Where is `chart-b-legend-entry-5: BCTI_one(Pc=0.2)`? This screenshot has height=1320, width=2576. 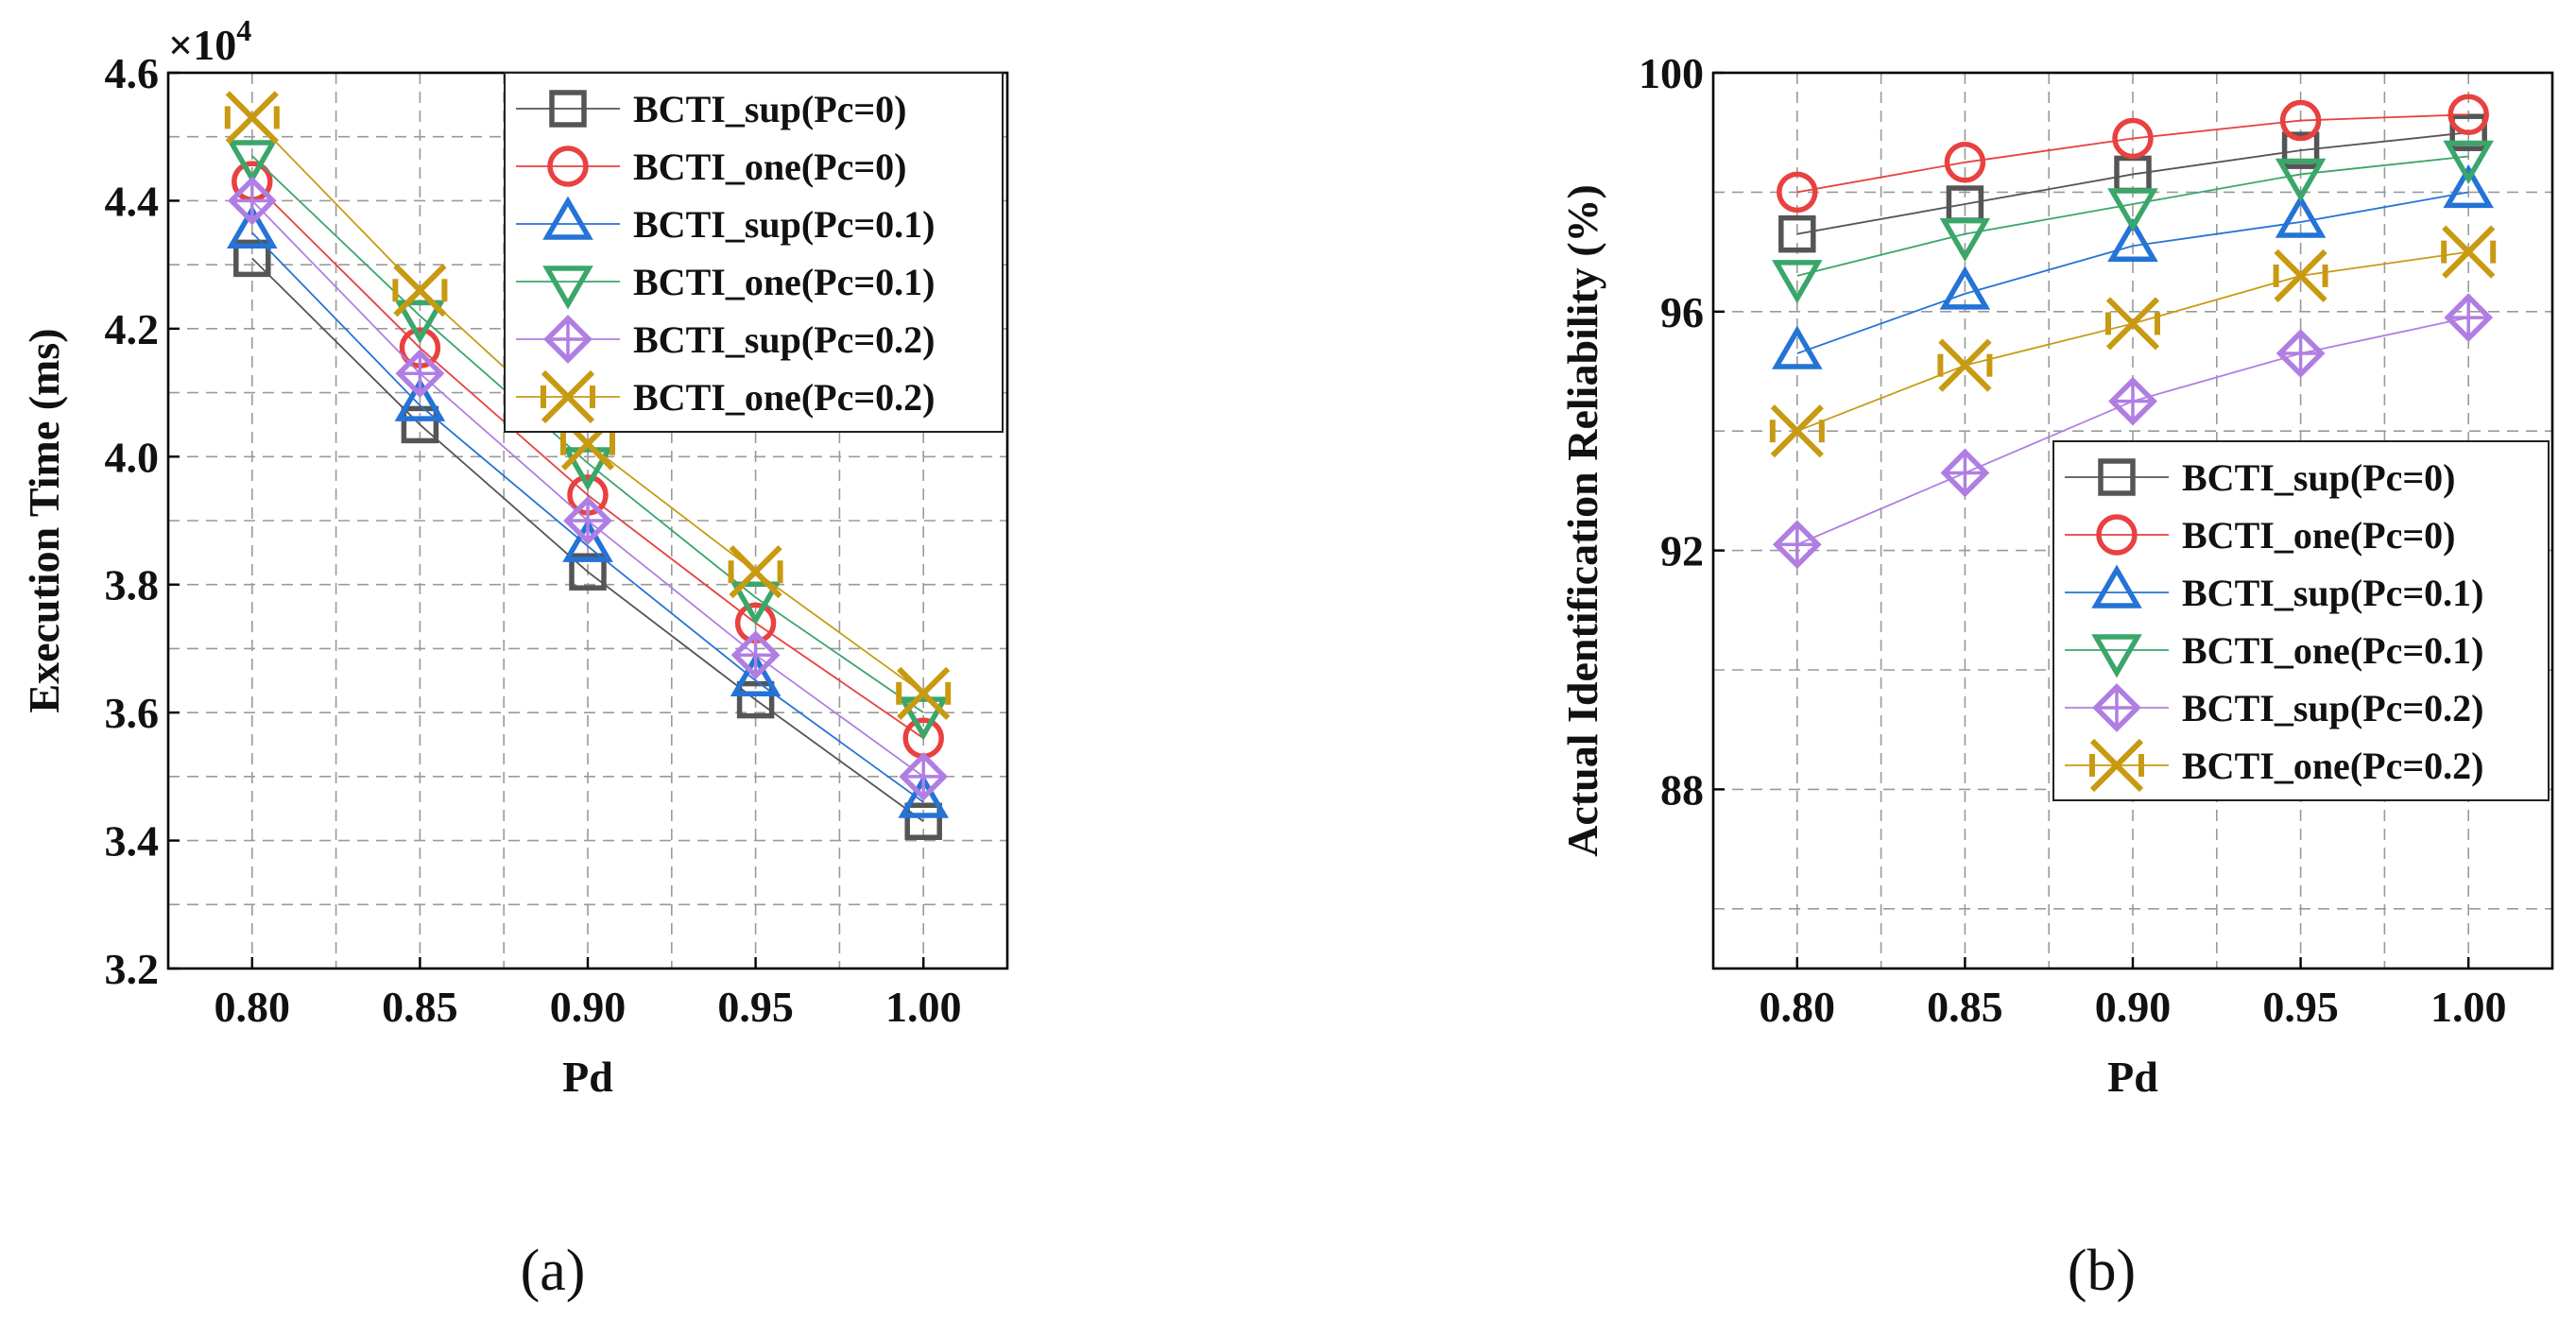
chart-b-legend-entry-5: BCTI_one(Pc=0.2) is located at coordinates (2274, 765).